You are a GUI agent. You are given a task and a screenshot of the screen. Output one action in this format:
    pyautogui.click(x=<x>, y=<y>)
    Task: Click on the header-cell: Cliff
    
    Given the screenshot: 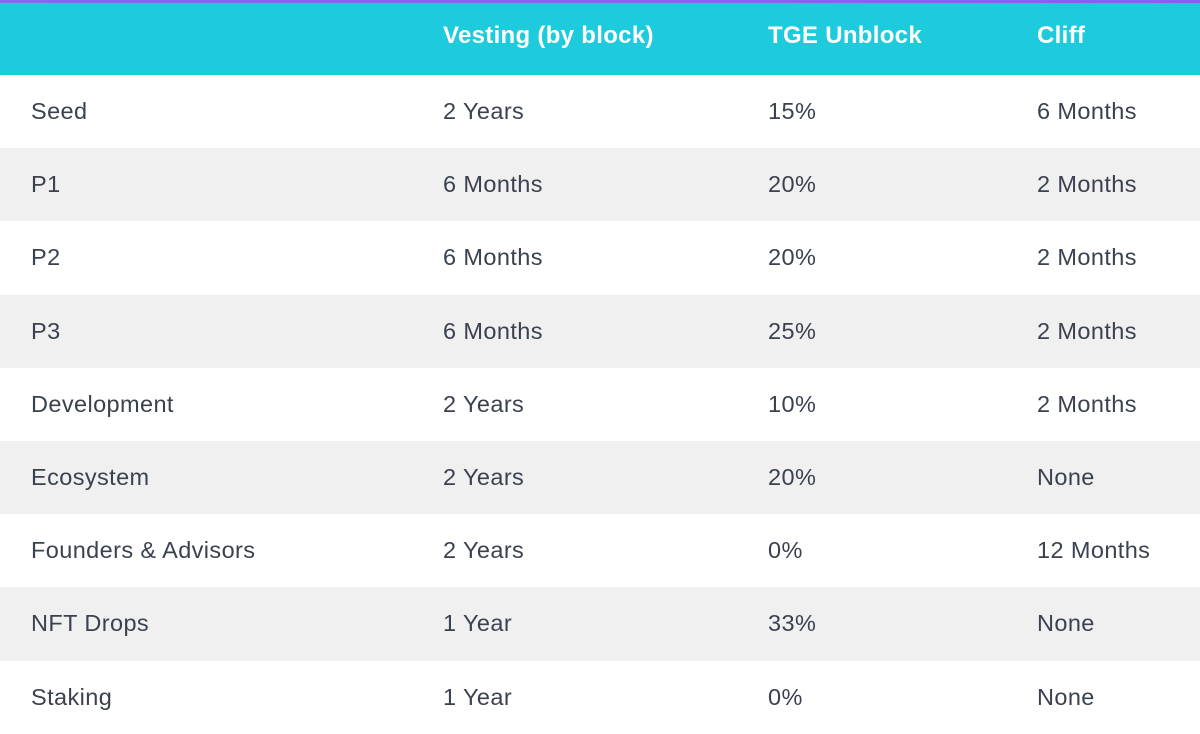 What is the action you would take?
    pyautogui.click(x=1061, y=35)
    